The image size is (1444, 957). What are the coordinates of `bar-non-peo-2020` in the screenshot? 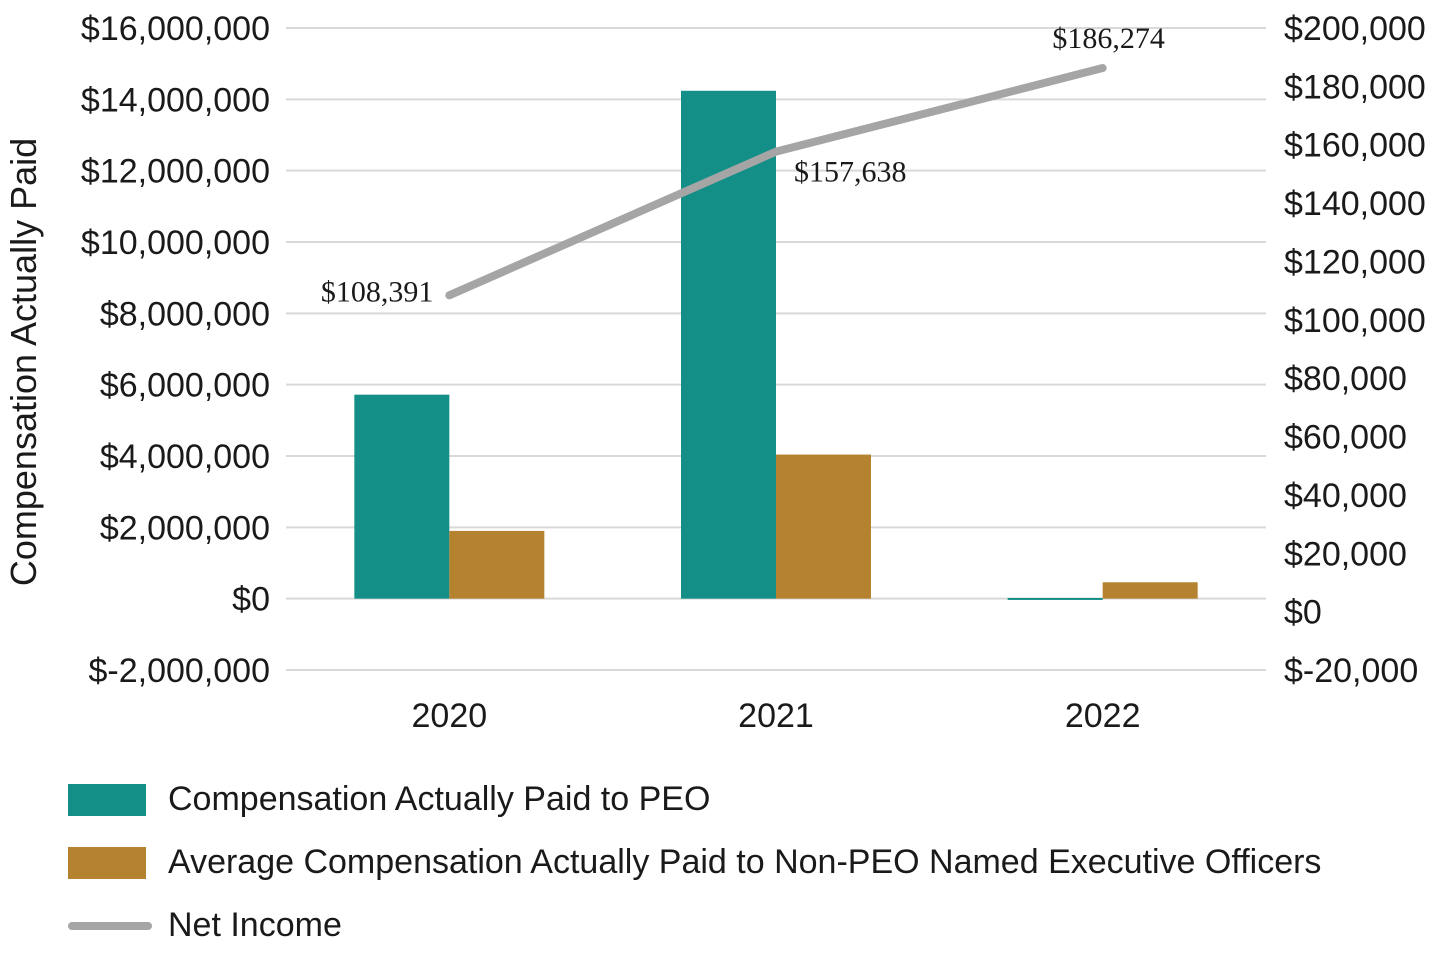 It's located at (497, 564).